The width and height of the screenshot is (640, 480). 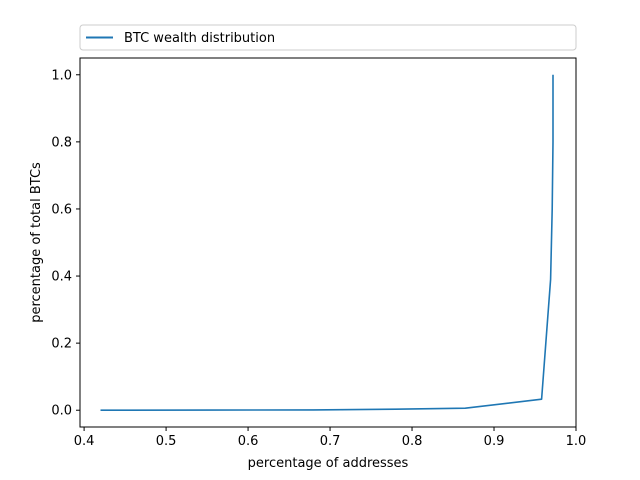 I want to click on x-tick-label: 0.7, so click(x=330, y=441).